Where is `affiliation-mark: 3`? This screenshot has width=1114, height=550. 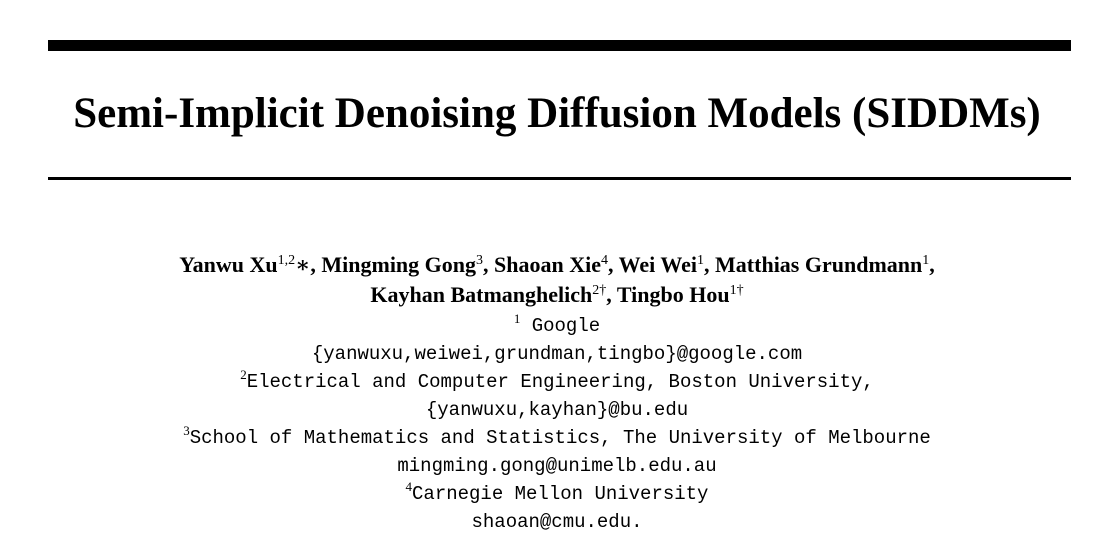
affiliation-mark: 3 is located at coordinates (186, 430).